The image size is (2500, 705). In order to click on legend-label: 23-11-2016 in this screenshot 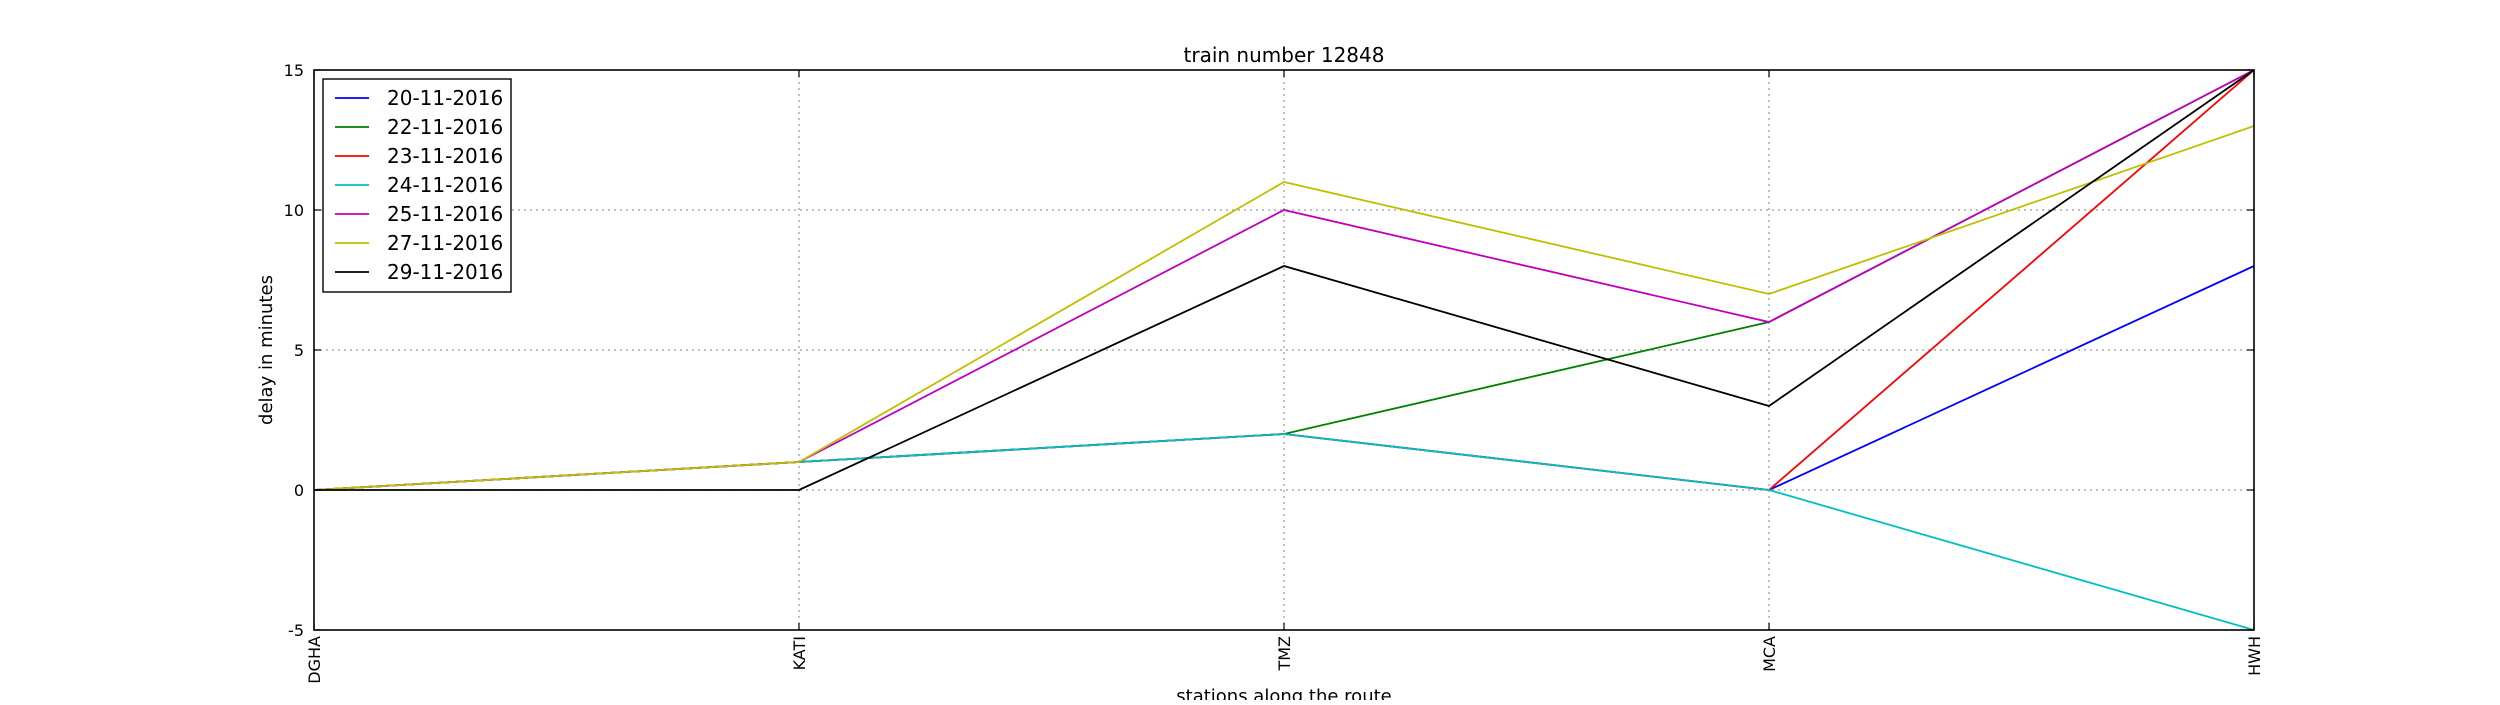, I will do `click(445, 156)`.